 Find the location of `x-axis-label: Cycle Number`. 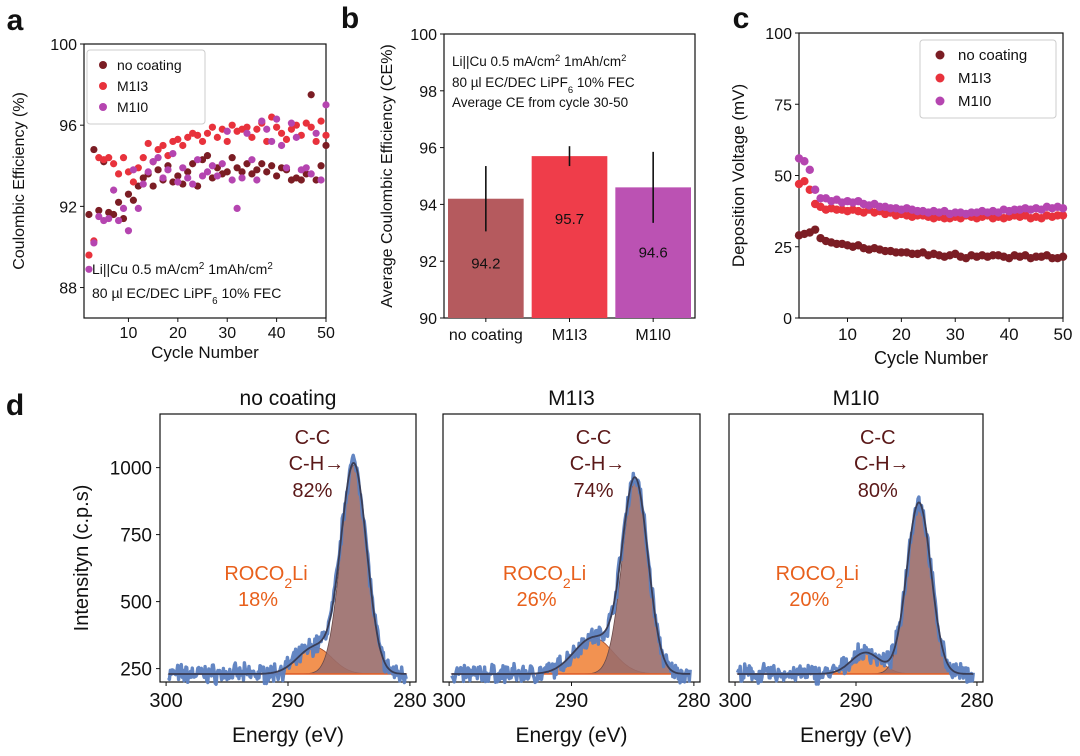

x-axis-label: Cycle Number is located at coordinates (205, 352).